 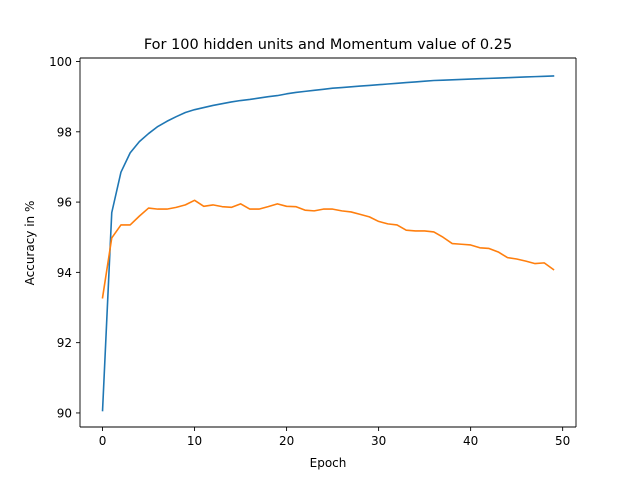 I want to click on y-tick-label: 94, so click(x=64, y=273).